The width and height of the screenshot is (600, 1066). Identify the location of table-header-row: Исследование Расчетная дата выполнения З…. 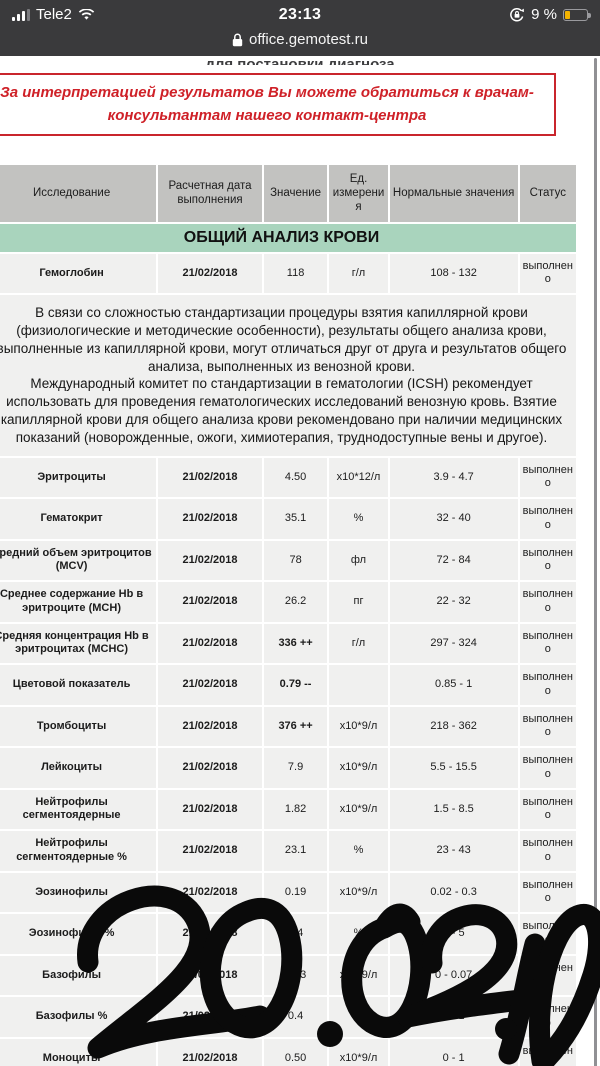
(288, 193).